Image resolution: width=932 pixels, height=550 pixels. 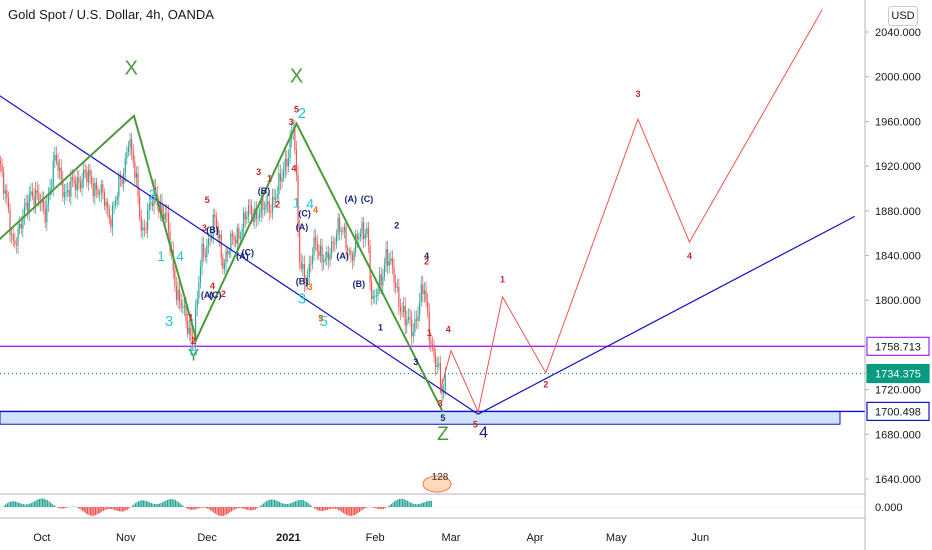 I want to click on wave-label: (C), so click(x=215, y=295).